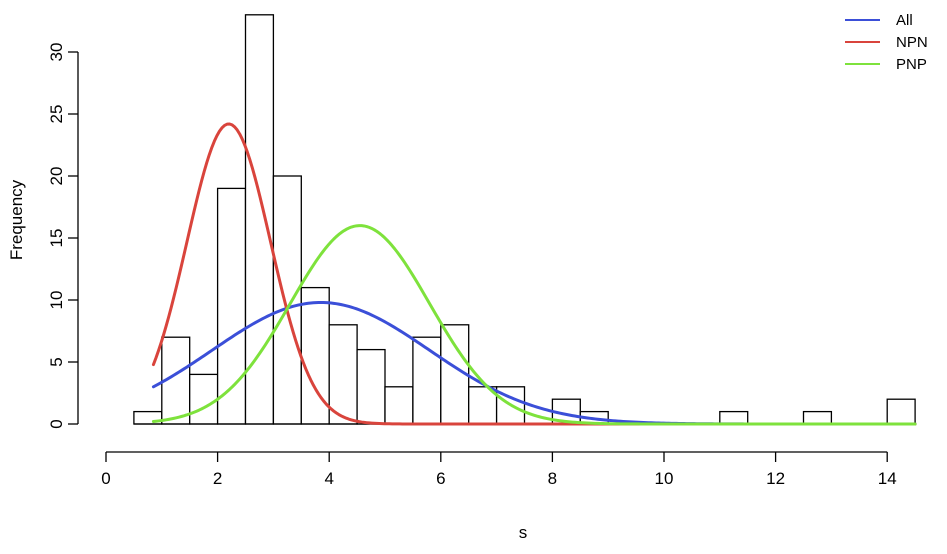 The height and width of the screenshot is (554, 947). What do you see at coordinates (328, 478) in the screenshot?
I see `x-tick-label: 4` at bounding box center [328, 478].